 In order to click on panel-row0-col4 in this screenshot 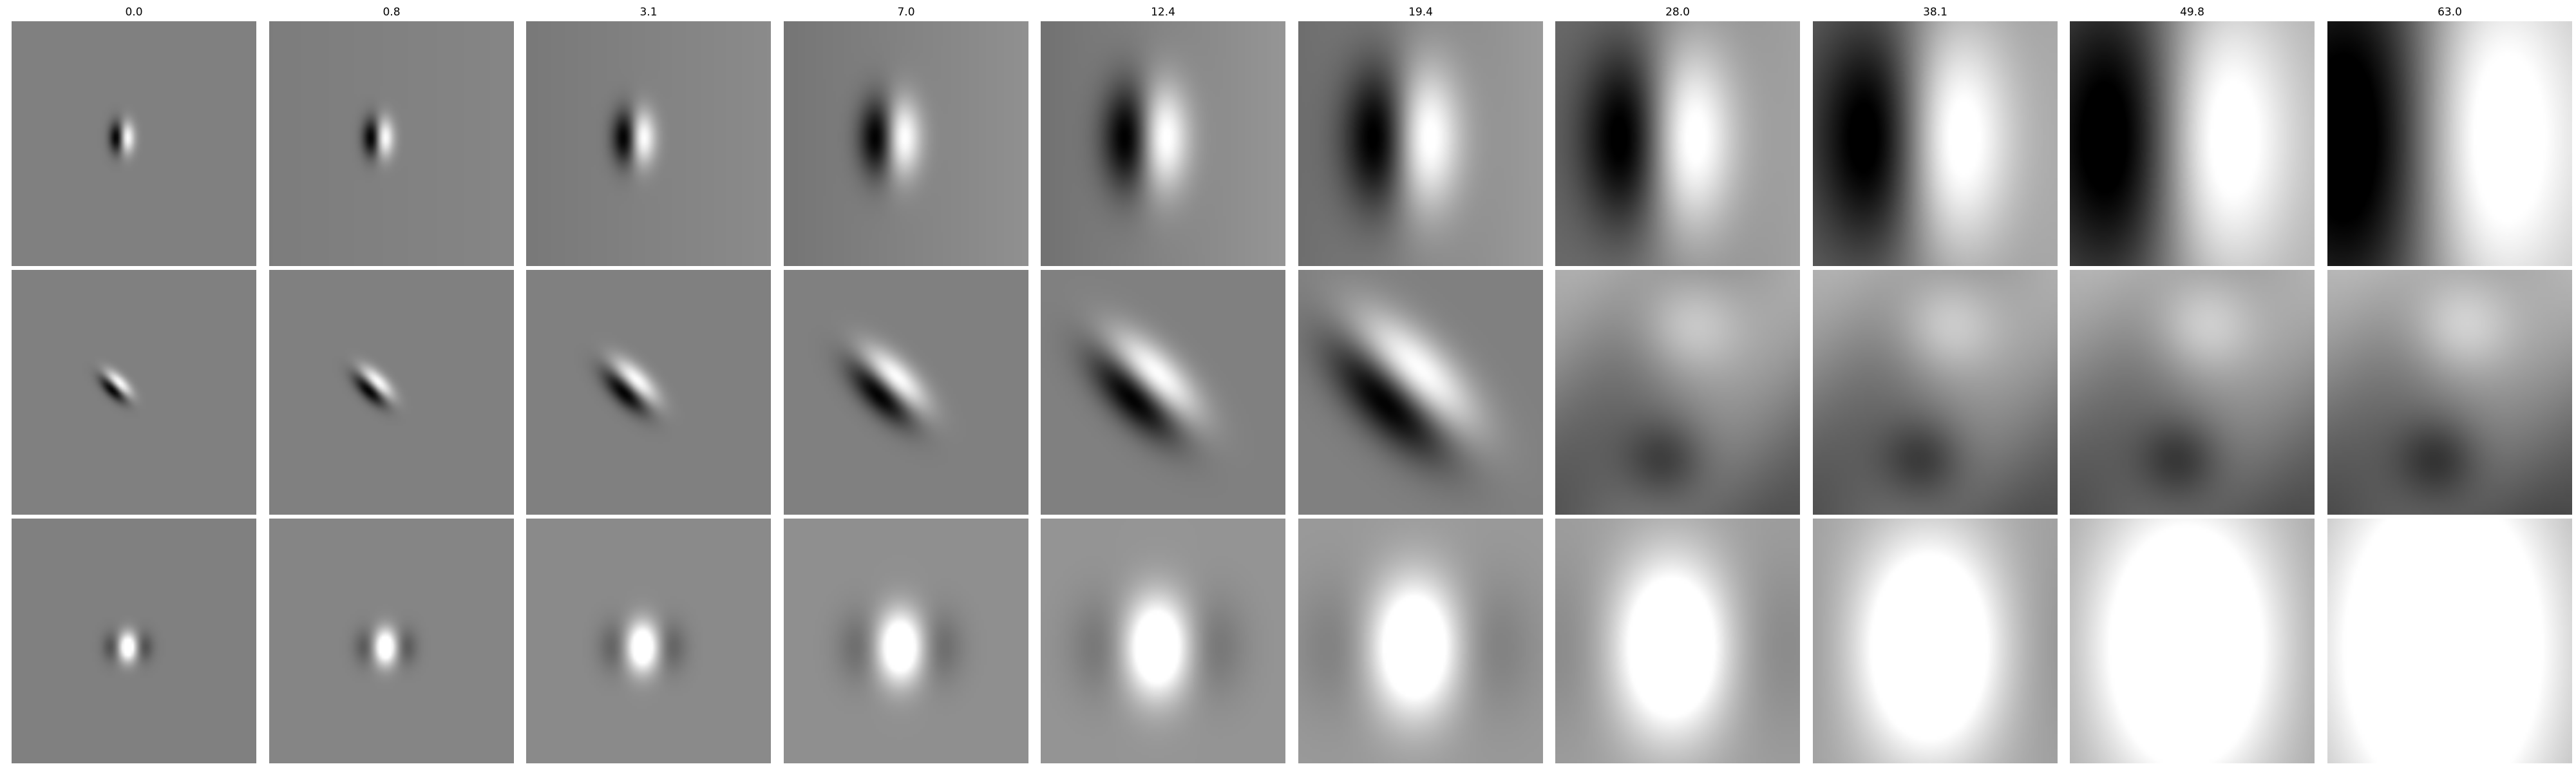, I will do `click(1163, 143)`.